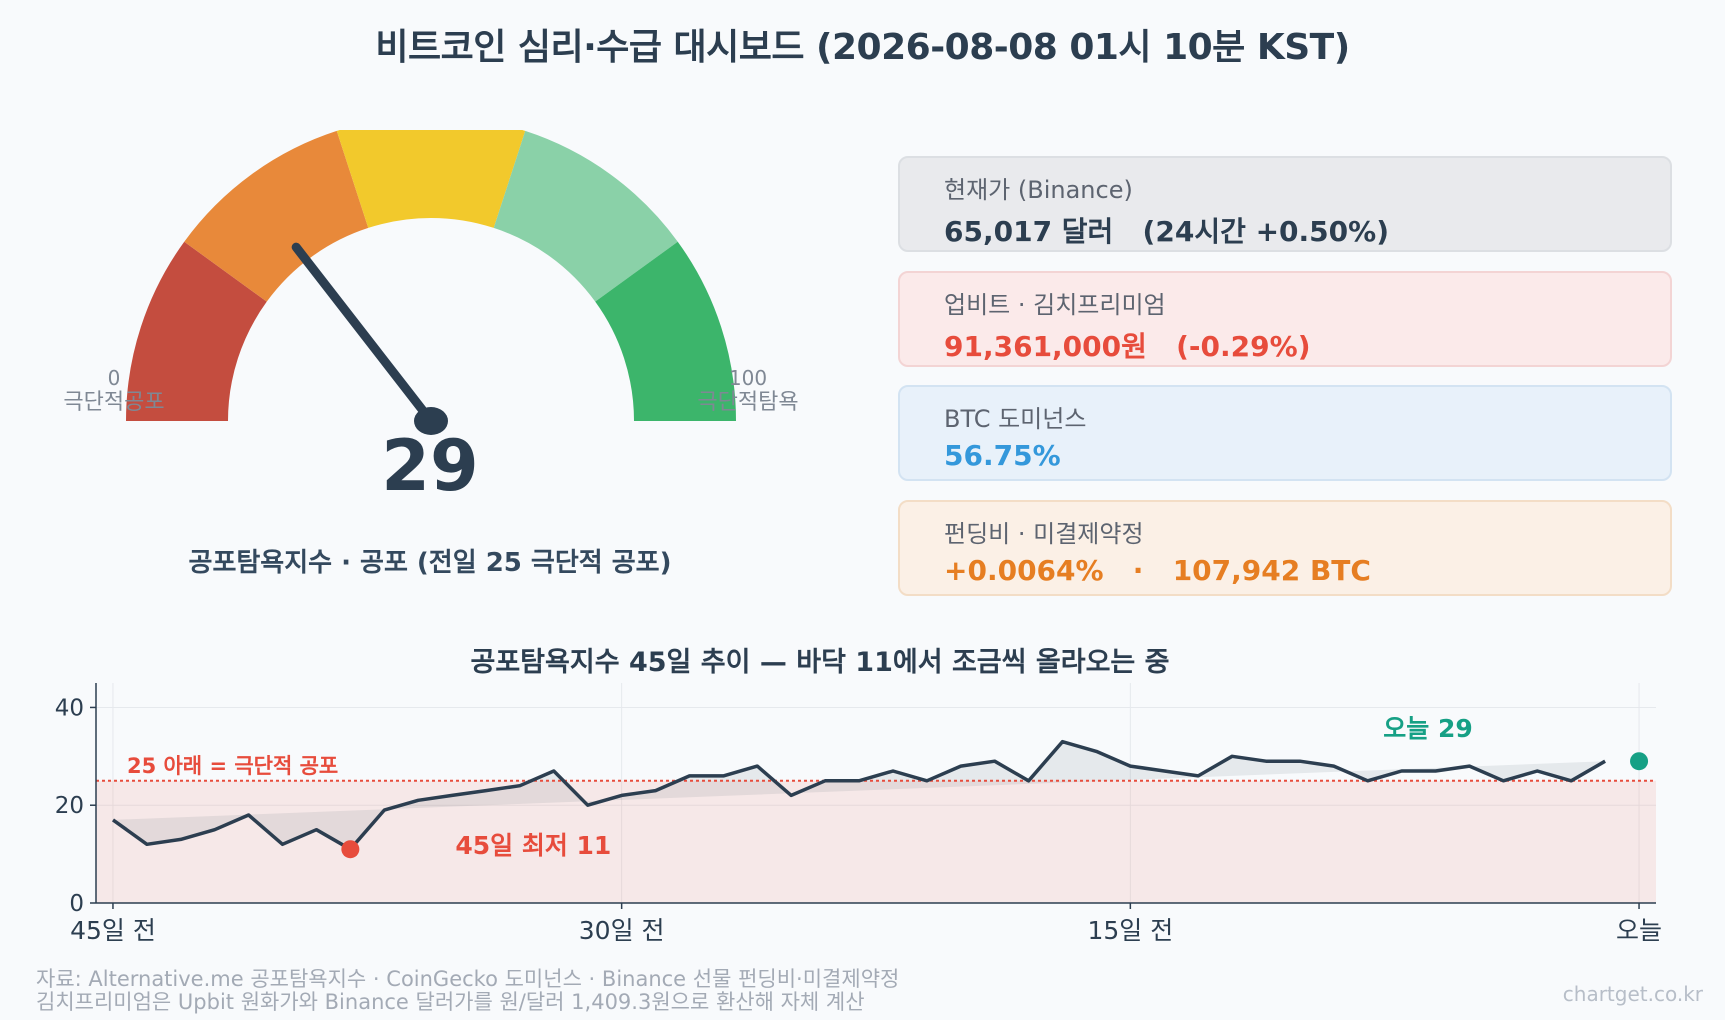  What do you see at coordinates (69, 708) in the screenshot?
I see `y-tick-label: 40` at bounding box center [69, 708].